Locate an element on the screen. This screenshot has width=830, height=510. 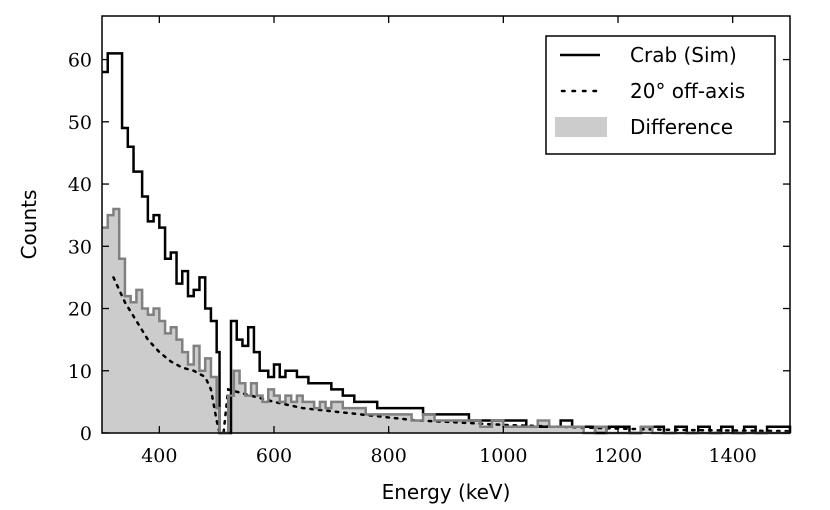
y-tick-label-60: 60 is located at coordinates (80, 61).